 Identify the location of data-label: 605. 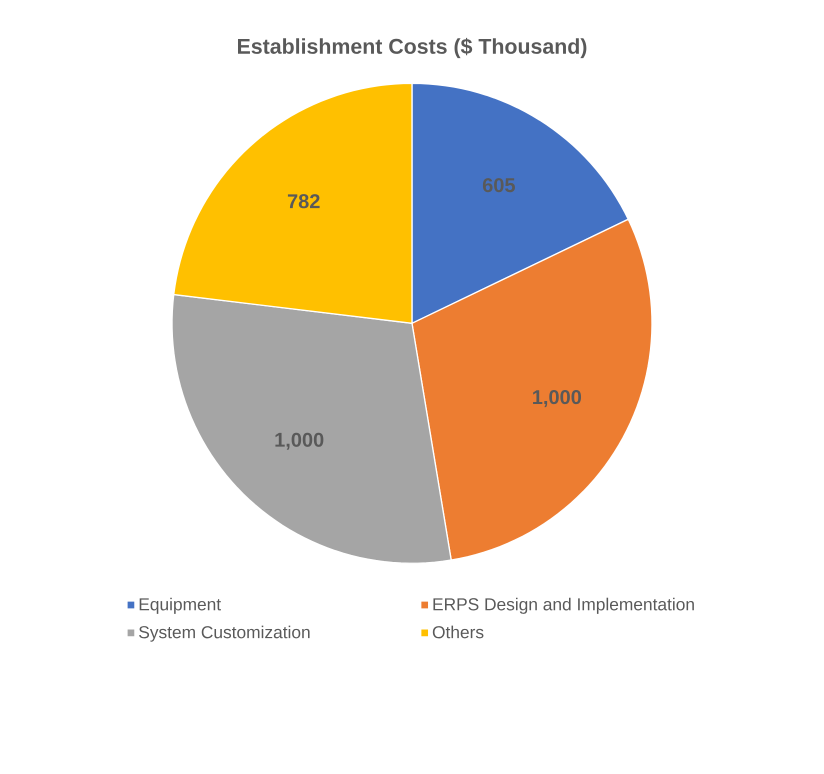
(498, 185).